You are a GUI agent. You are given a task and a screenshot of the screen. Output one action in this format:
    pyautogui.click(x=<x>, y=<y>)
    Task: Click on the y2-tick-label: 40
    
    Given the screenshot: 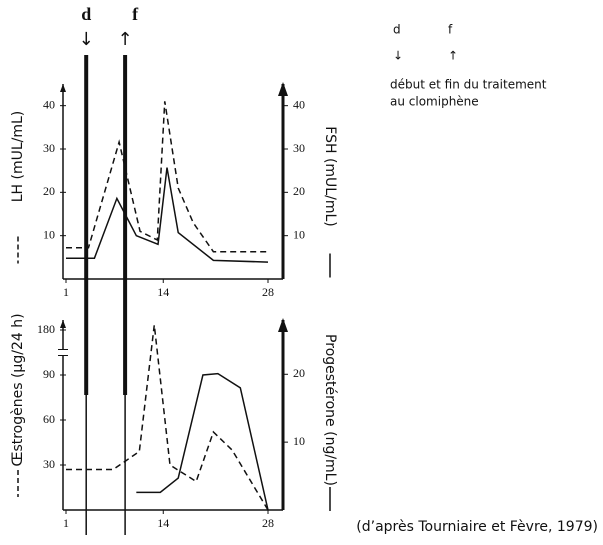 What is the action you would take?
    pyautogui.click(x=299, y=104)
    